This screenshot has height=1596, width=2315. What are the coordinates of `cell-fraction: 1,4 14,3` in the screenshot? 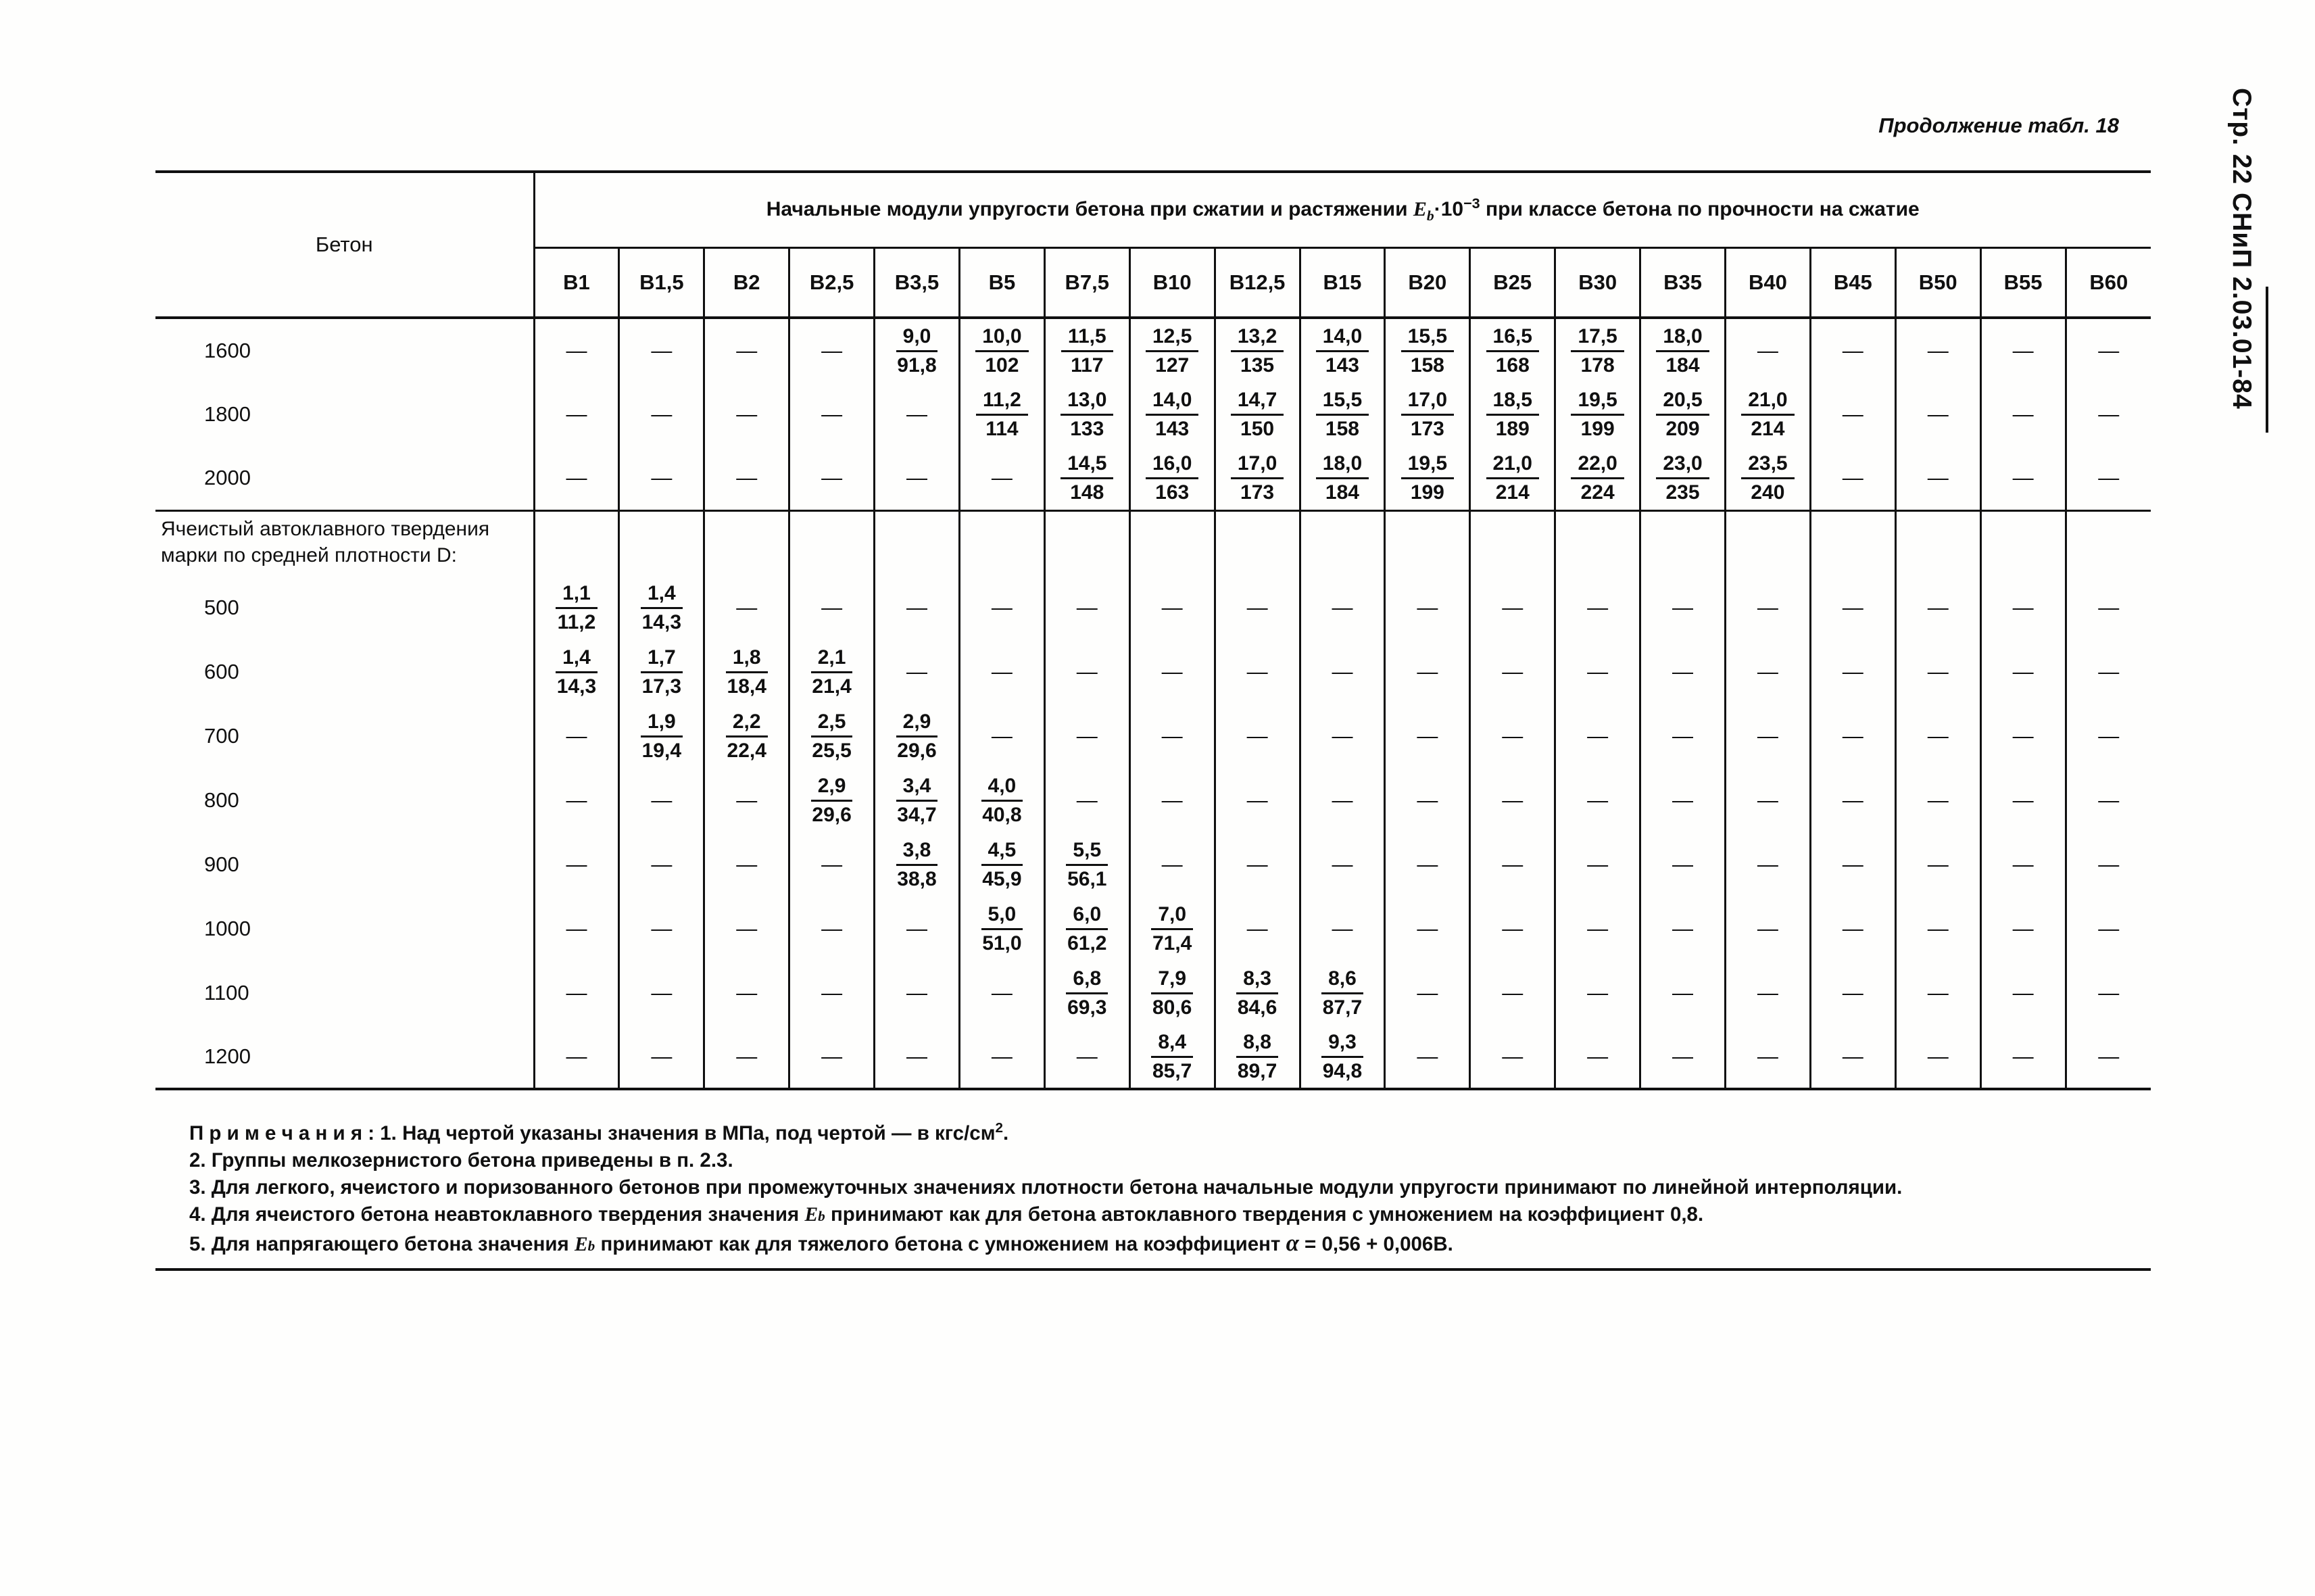 It's located at (576, 671).